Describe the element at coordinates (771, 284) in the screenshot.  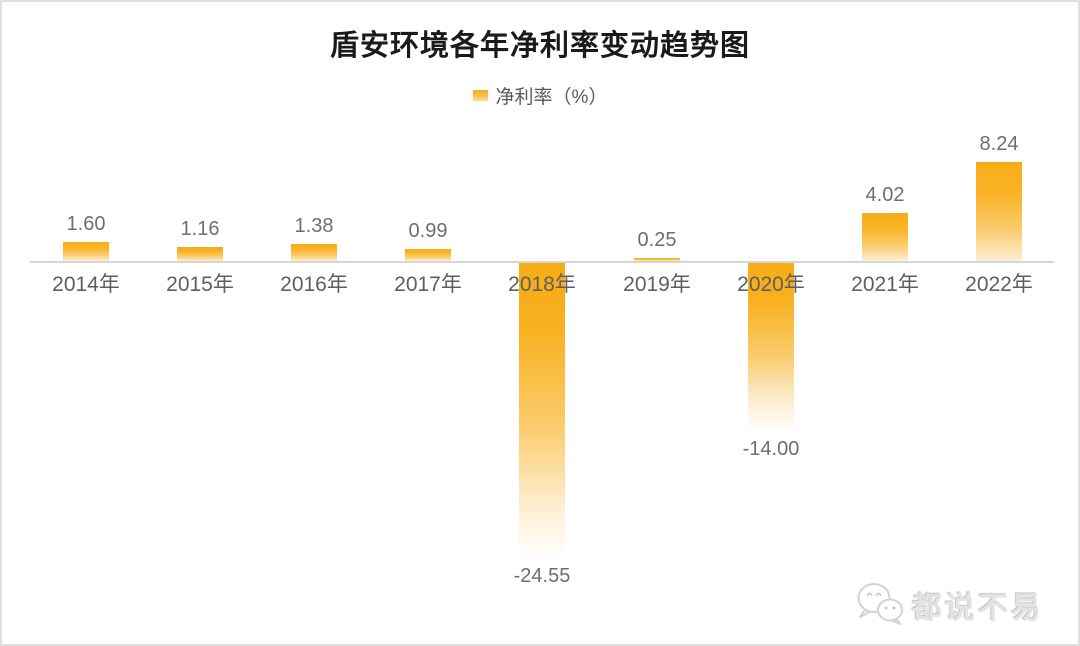
I see `category-label: 2020年` at that location.